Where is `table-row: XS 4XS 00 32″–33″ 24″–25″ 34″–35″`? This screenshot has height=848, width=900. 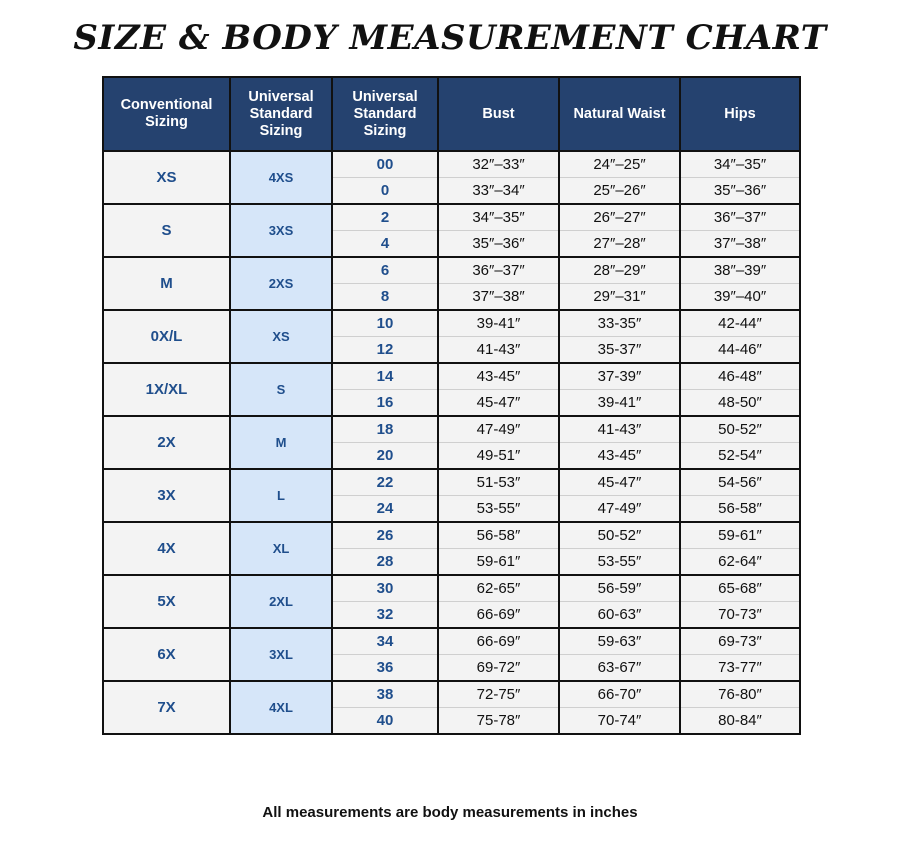
table-row: XS 4XS 00 32″–33″ 24″–25″ 34″–35″ is located at coordinates (451, 164).